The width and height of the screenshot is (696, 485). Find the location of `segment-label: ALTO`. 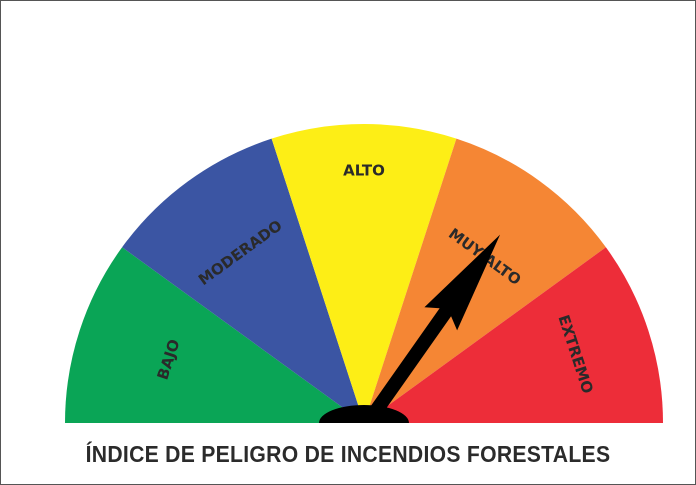

segment-label: ALTO is located at coordinates (364, 171).